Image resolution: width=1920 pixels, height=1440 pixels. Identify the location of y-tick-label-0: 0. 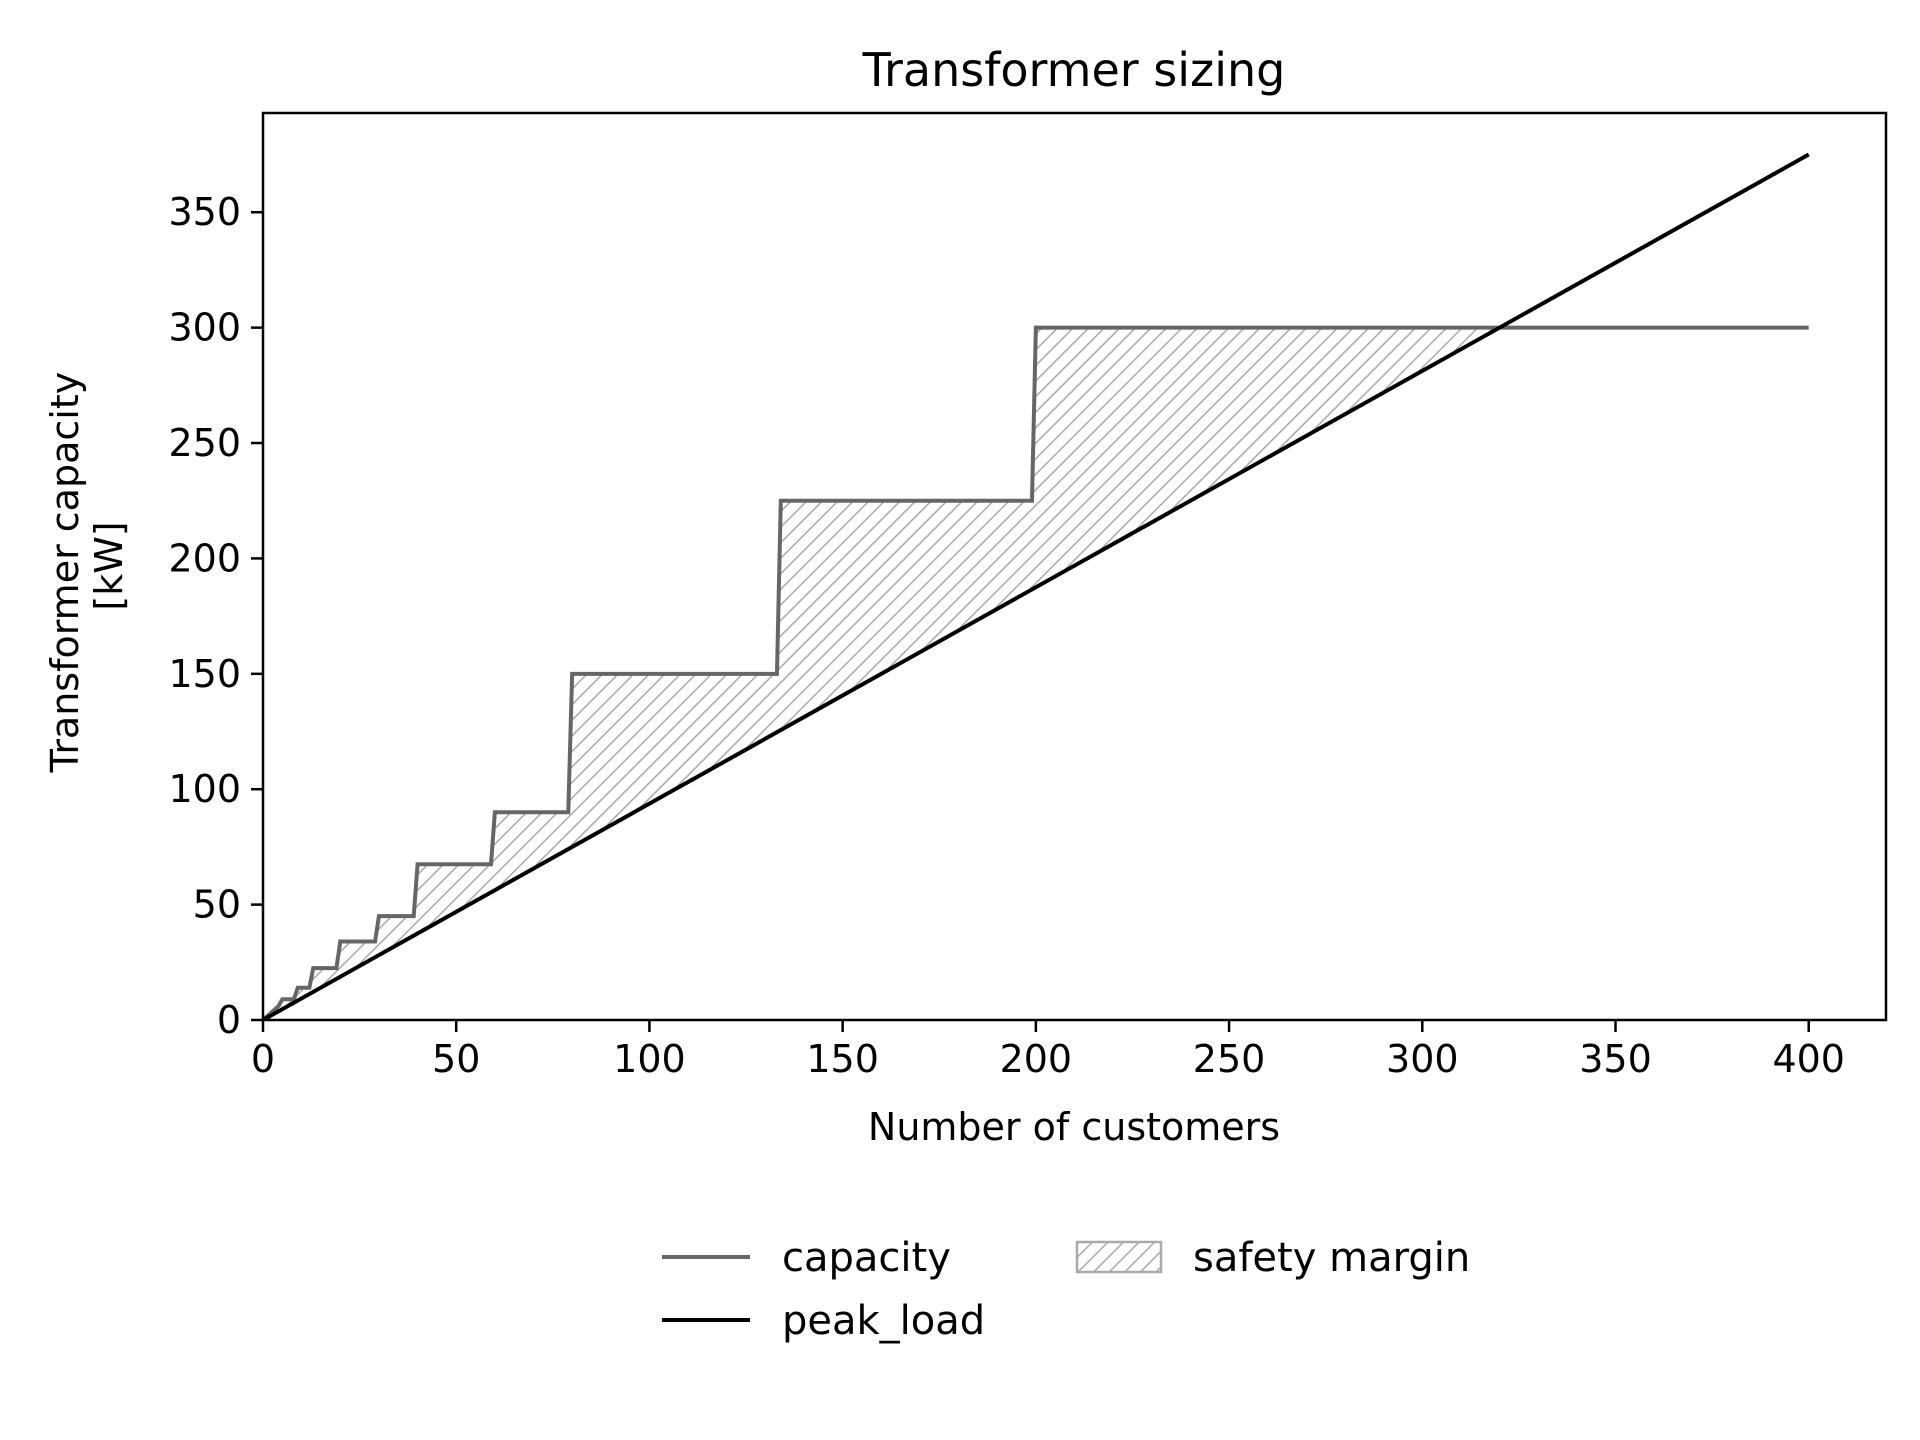
(229, 1020).